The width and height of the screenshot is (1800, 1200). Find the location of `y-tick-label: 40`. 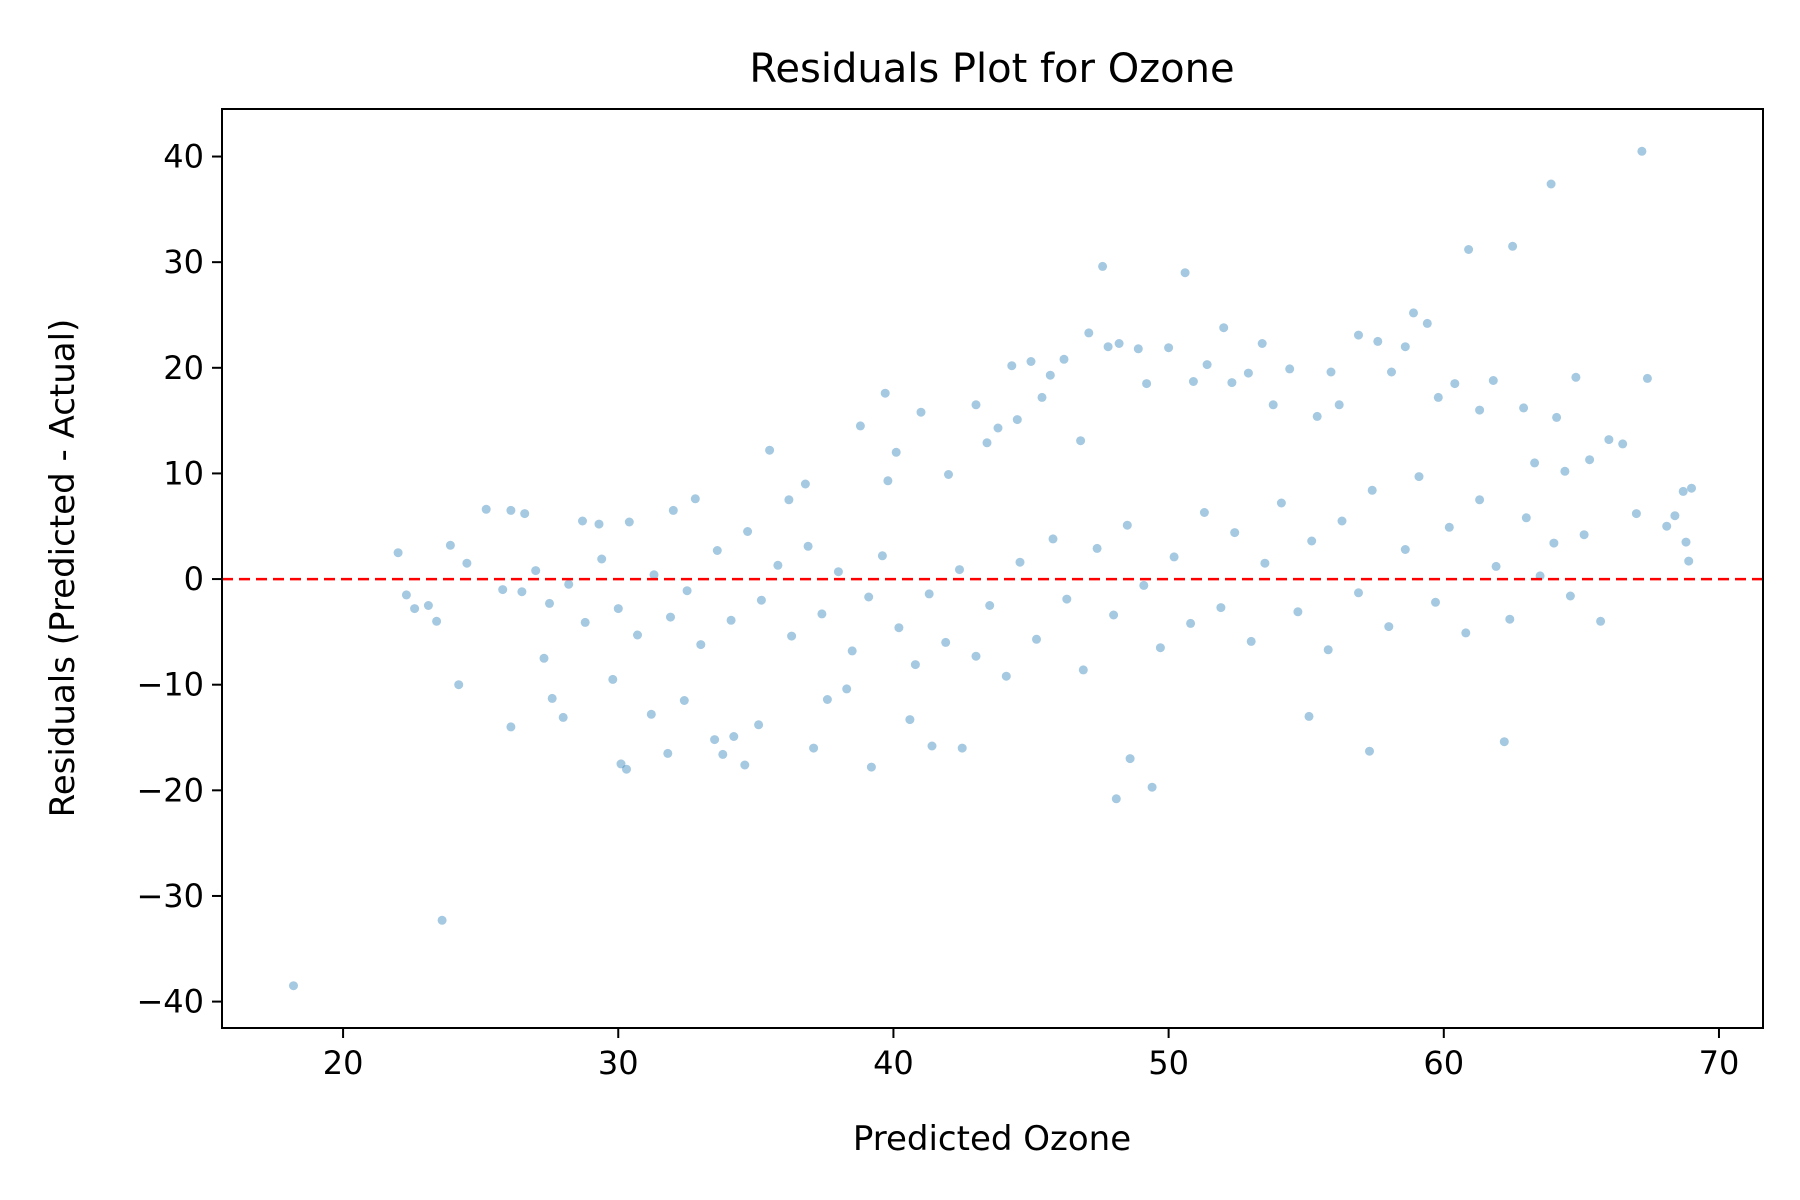

y-tick-label: 40 is located at coordinates (183, 157).